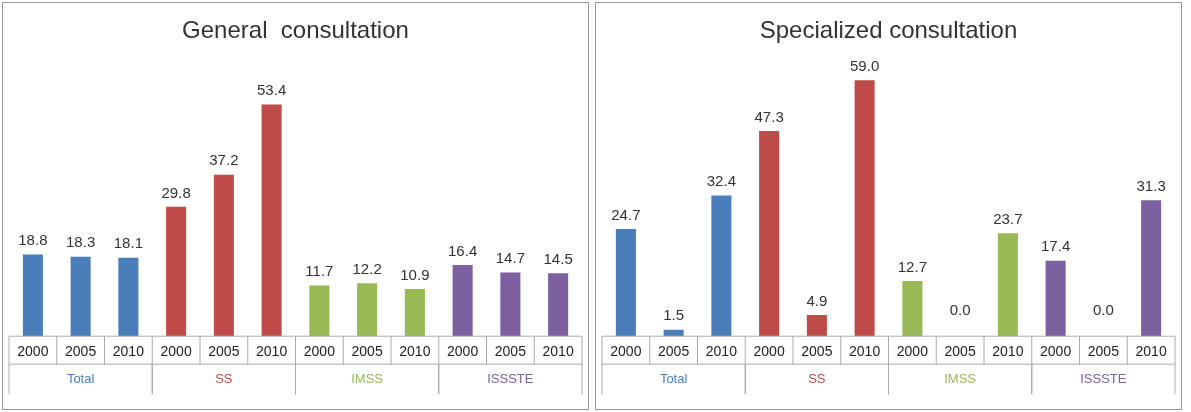 This screenshot has height=412, width=1191. I want to click on data-label: 29.8, so click(176, 192).